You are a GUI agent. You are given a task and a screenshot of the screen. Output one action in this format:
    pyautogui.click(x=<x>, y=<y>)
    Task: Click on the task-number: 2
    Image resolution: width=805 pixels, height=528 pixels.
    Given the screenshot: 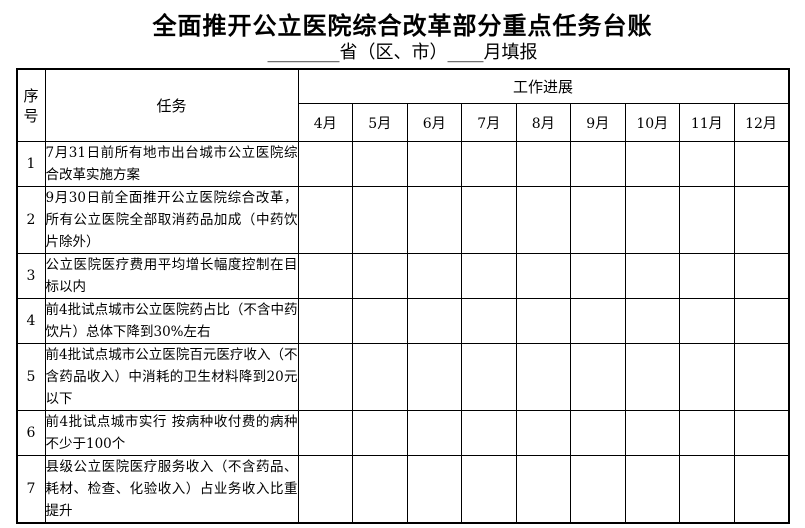 What is the action you would take?
    pyautogui.click(x=31, y=220)
    